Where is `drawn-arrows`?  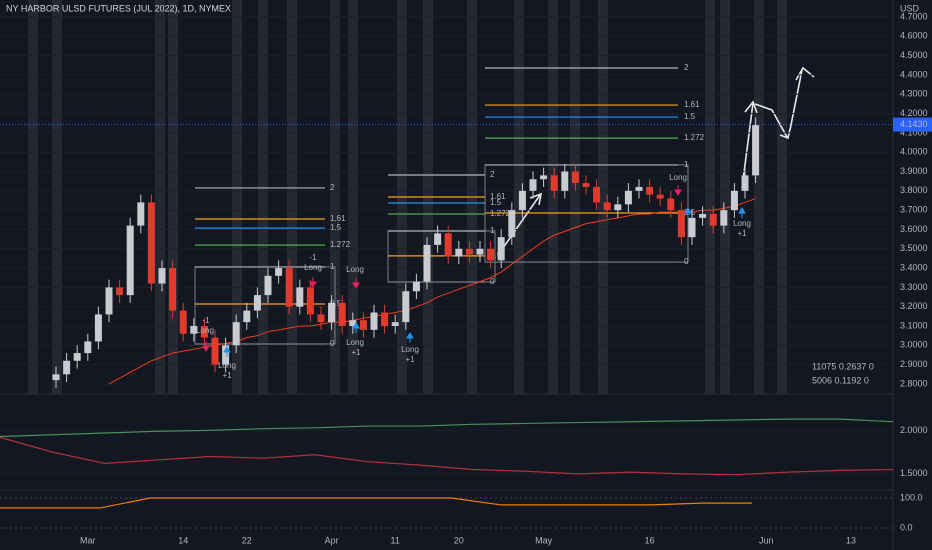 drawn-arrows is located at coordinates (658, 157).